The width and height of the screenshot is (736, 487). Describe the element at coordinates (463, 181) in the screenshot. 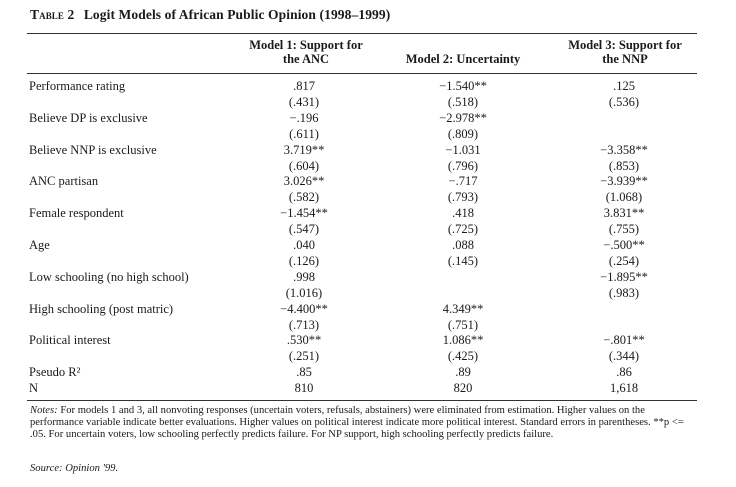

I see `coefficient-cell: −.717` at that location.